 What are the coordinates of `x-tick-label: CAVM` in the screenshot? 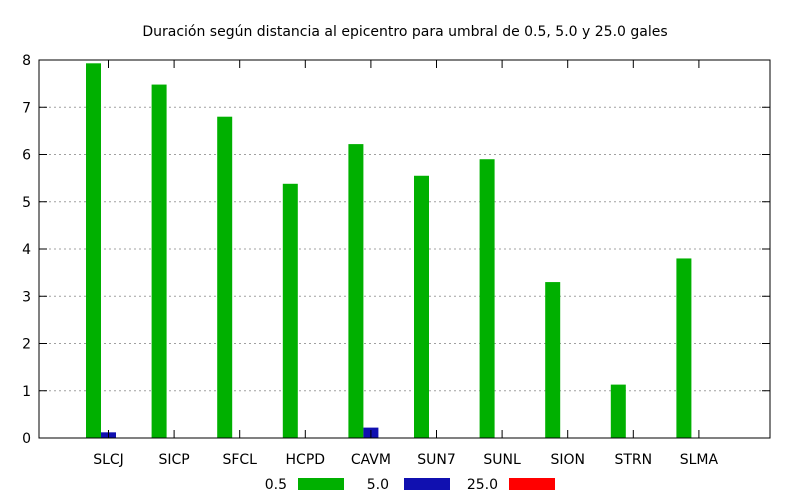 It's located at (371, 460).